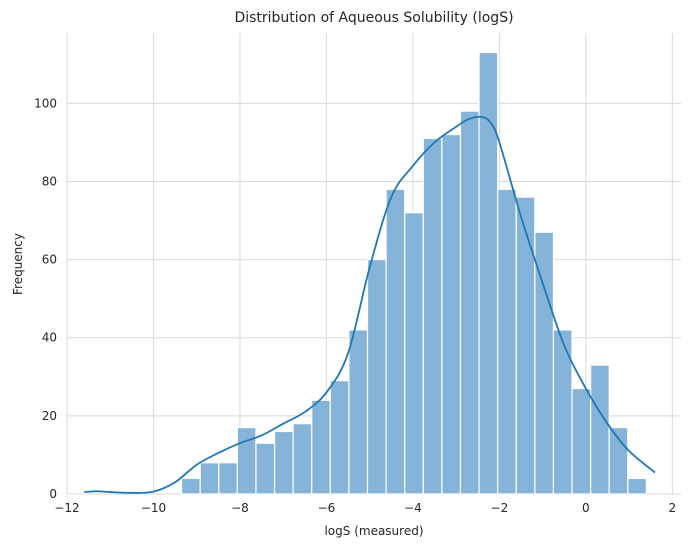  I want to click on y-tick-label: 60, so click(49, 260).